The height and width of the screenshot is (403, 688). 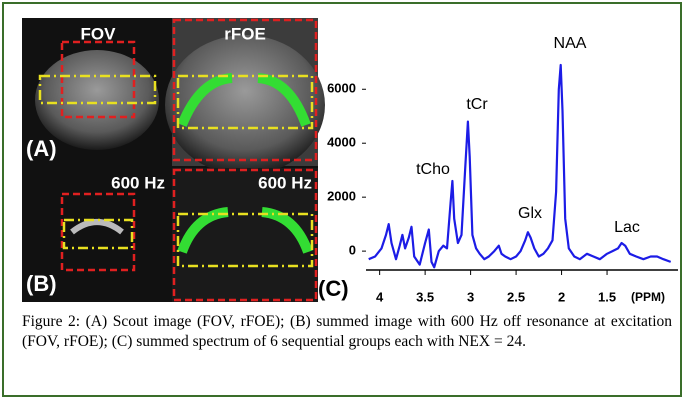 What do you see at coordinates (433, 169) in the screenshot?
I see `peak-label: tCho` at bounding box center [433, 169].